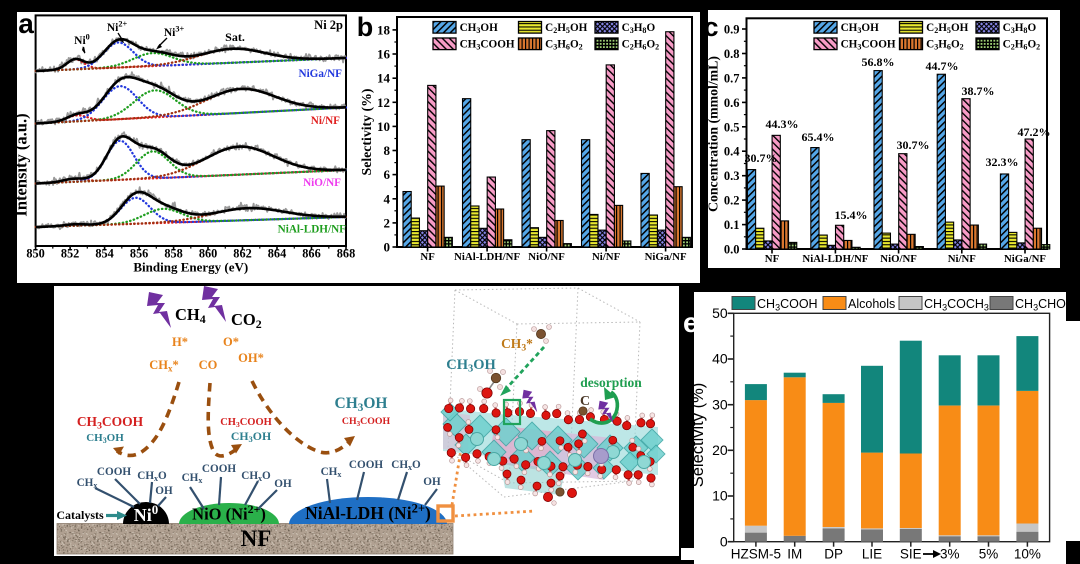 The width and height of the screenshot is (1080, 564). What do you see at coordinates (35, 254) in the screenshot?
I see `svg-text: 850` at bounding box center [35, 254].